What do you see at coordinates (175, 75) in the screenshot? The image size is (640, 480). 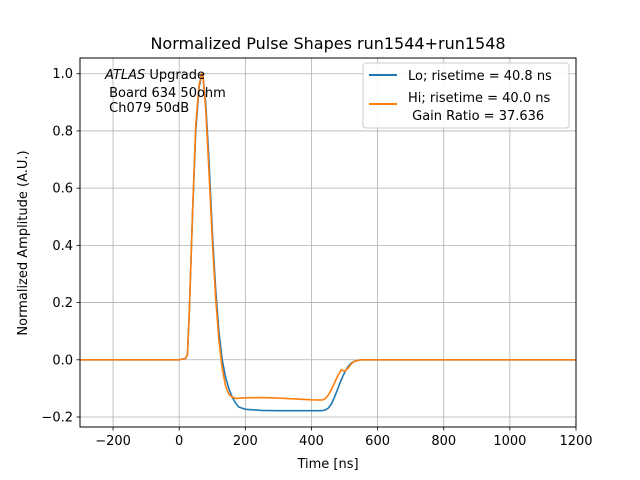 I see `annotation-upgrade: Upgrade` at bounding box center [175, 75].